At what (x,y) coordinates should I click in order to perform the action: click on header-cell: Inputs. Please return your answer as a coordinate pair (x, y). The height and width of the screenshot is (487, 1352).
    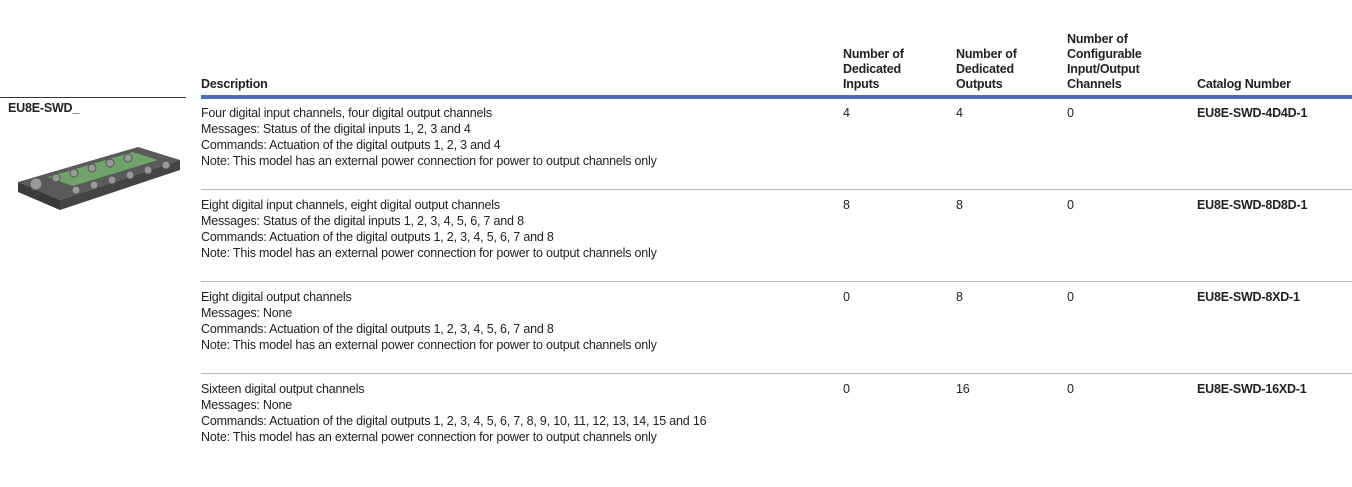
    Looking at the image, I should click on (861, 84).